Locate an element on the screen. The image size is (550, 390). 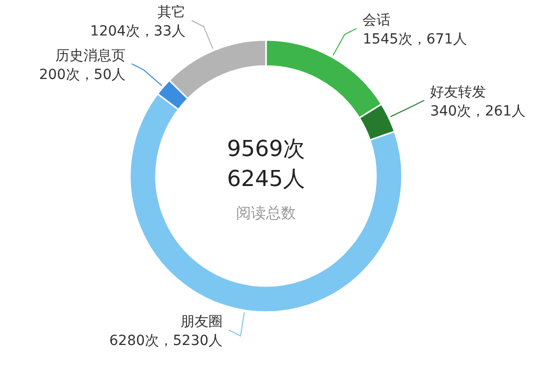
slice-label: 历史消息页 is located at coordinates (91, 56).